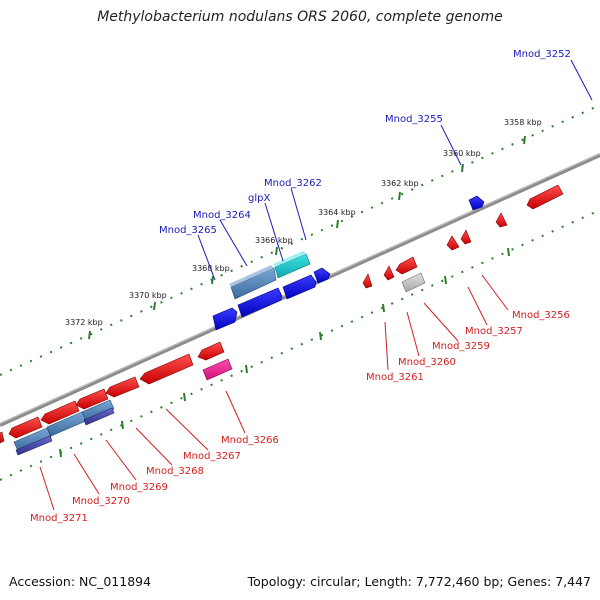 The image size is (600, 600). What do you see at coordinates (461, 346) in the screenshot?
I see `gene-label: Mnod_3259` at bounding box center [461, 346].